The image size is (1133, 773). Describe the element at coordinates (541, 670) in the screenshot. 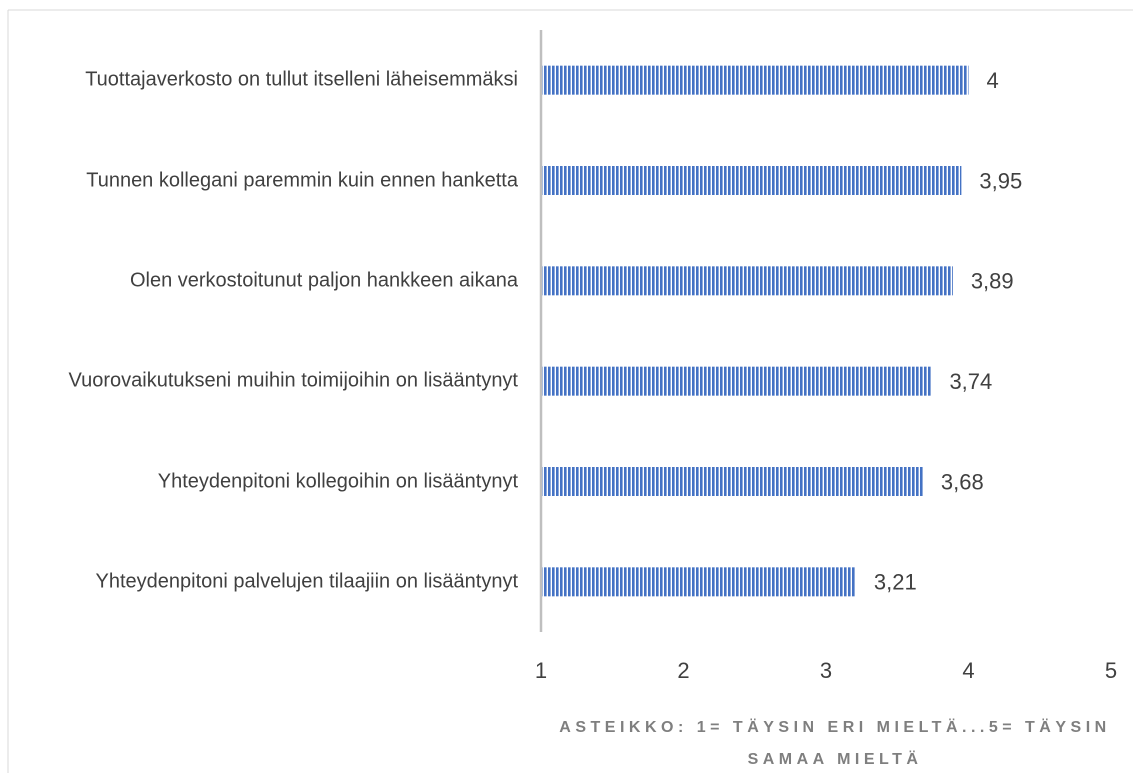

I see `x-tick-label: 1` at that location.